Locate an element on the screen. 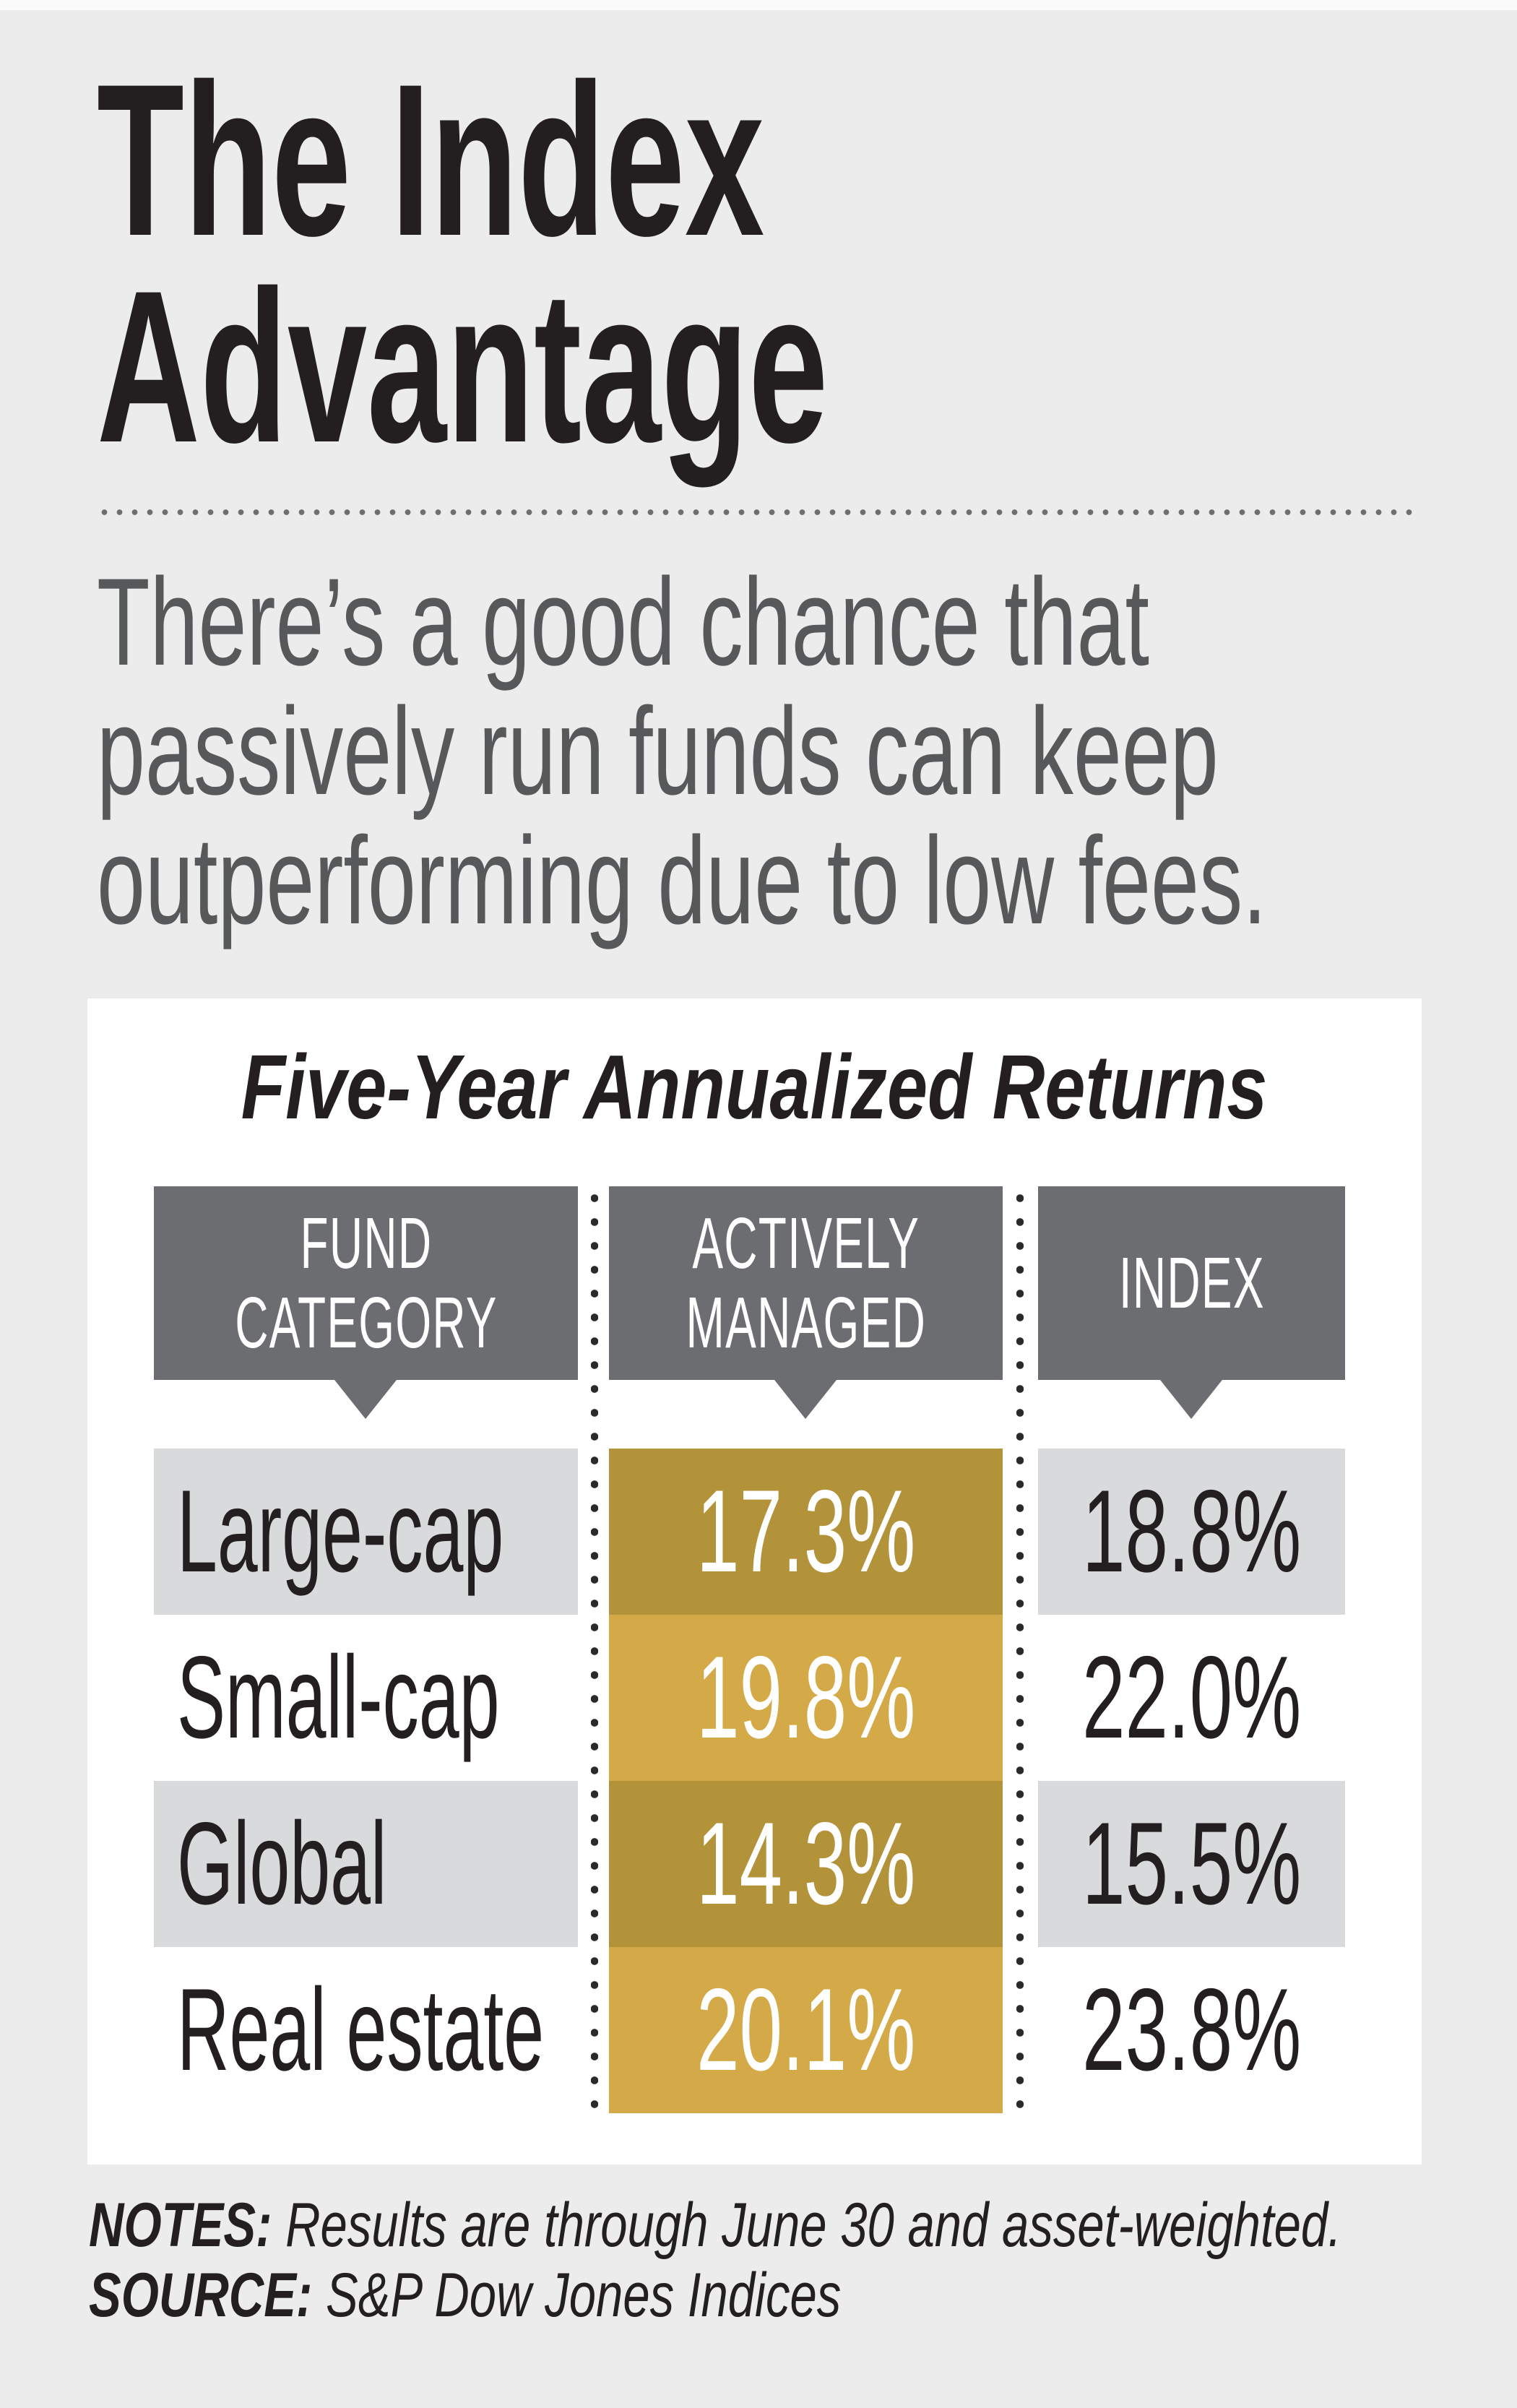  table-row-small-cap: Small-cap 19.8% 22.0% is located at coordinates (754, 1698).